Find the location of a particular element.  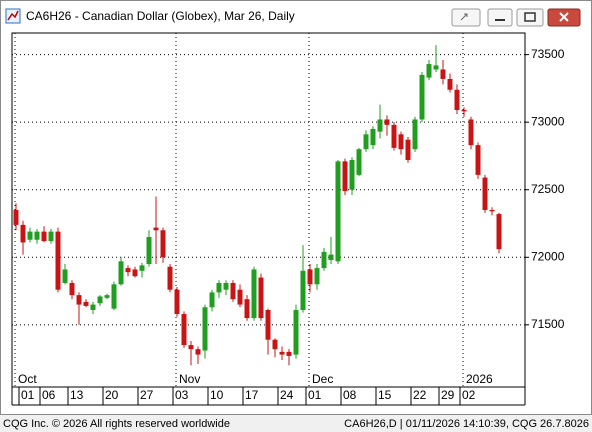

x-tick-label: 08 is located at coordinates (350, 395).